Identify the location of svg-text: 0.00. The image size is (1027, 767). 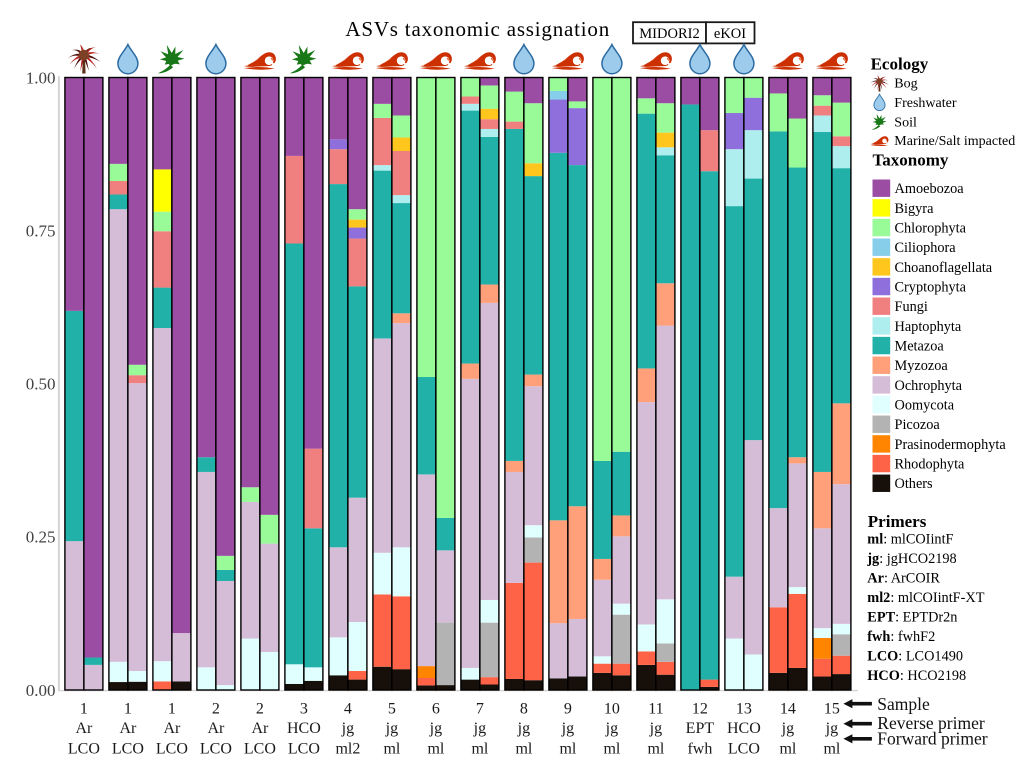
(41, 690).